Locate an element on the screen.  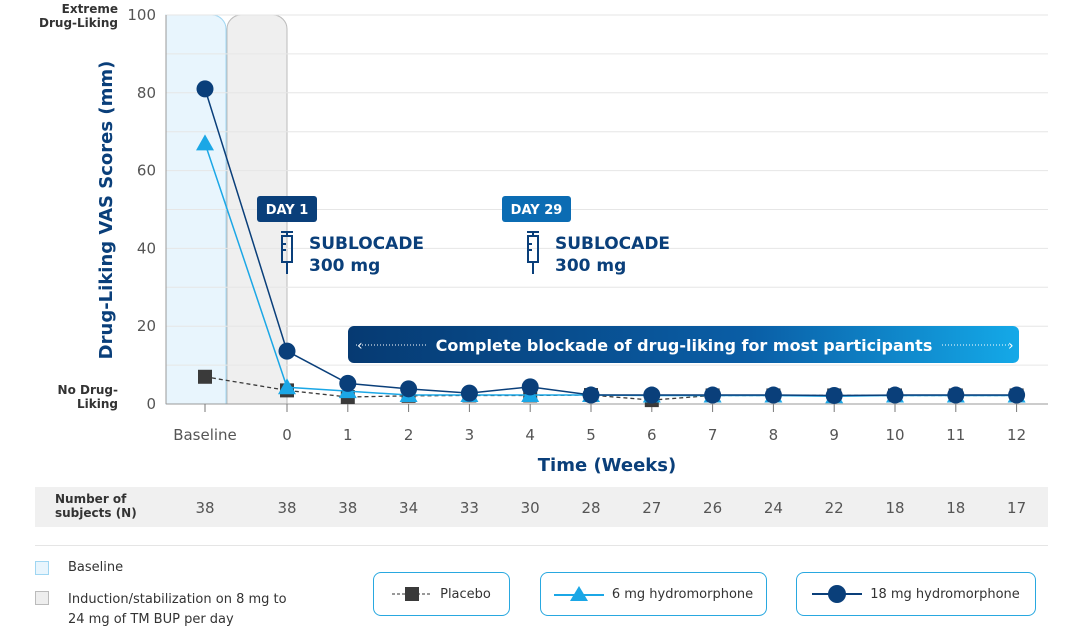
n-label: Number of subjects (N) is located at coordinates (96, 506).